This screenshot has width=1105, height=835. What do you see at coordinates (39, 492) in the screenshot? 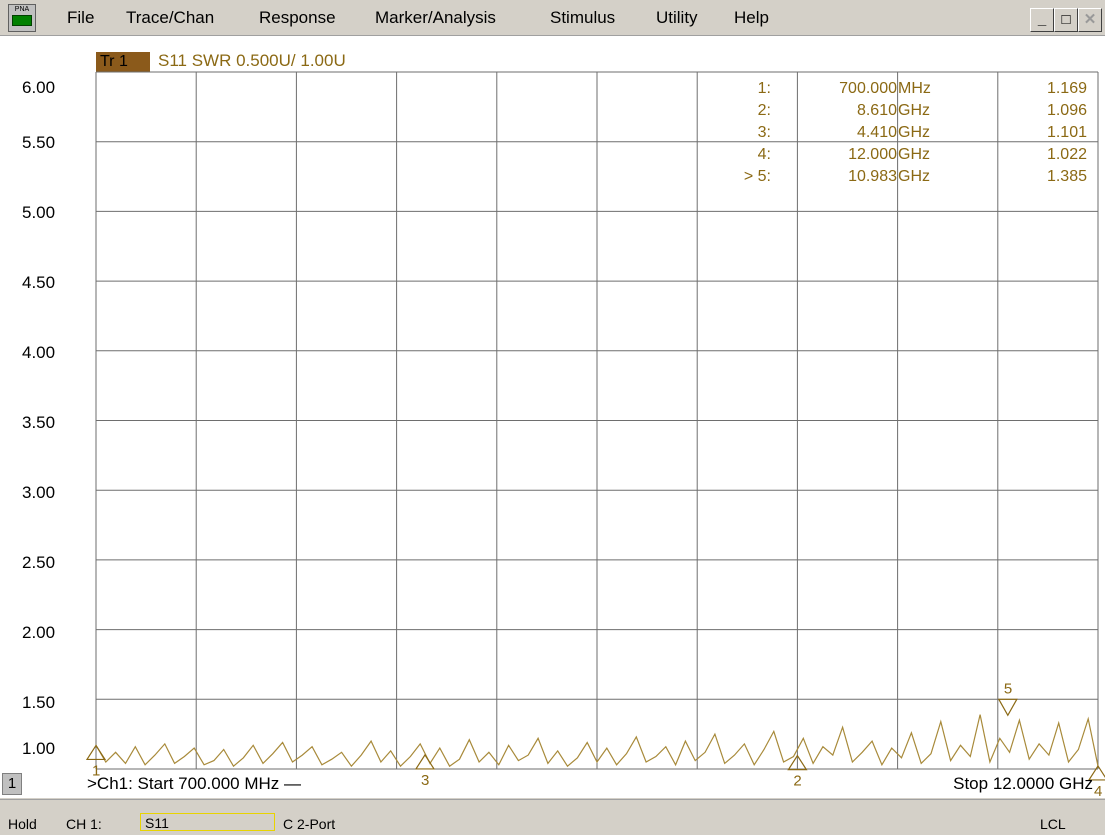
I see `y-tick-label: 3.00` at bounding box center [39, 492].